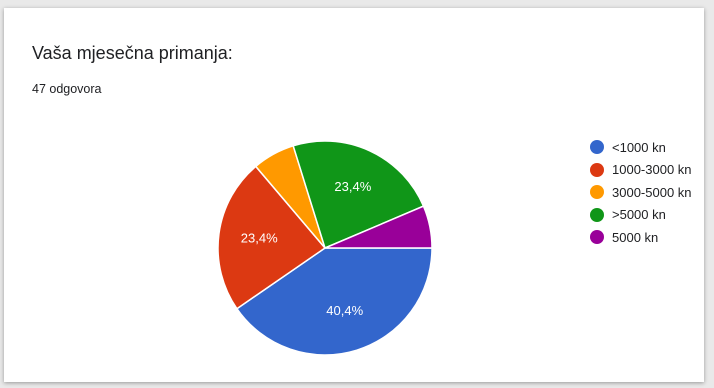 The width and height of the screenshot is (714, 388). I want to click on legend-label: 3000-5000 kn, so click(652, 192).